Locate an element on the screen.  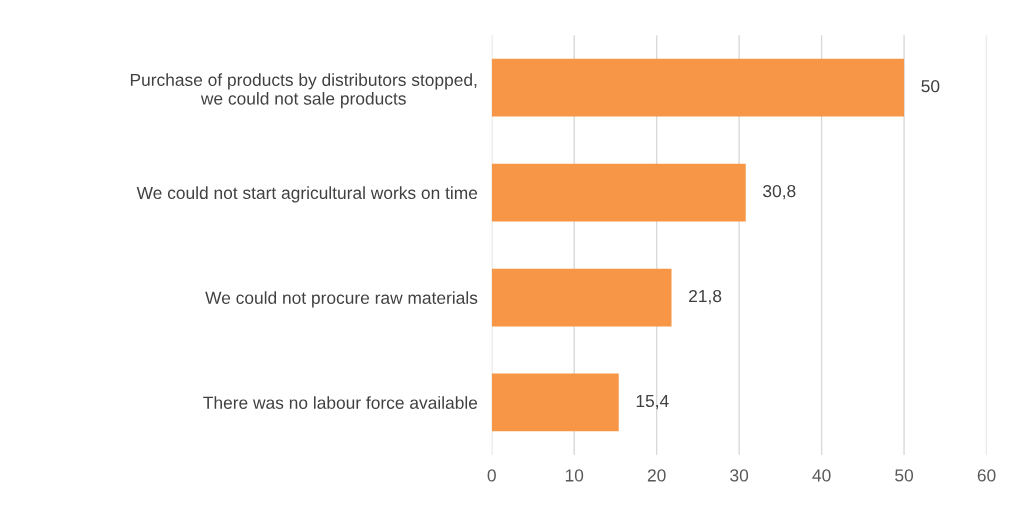
x-tick-label: 40 is located at coordinates (821, 475).